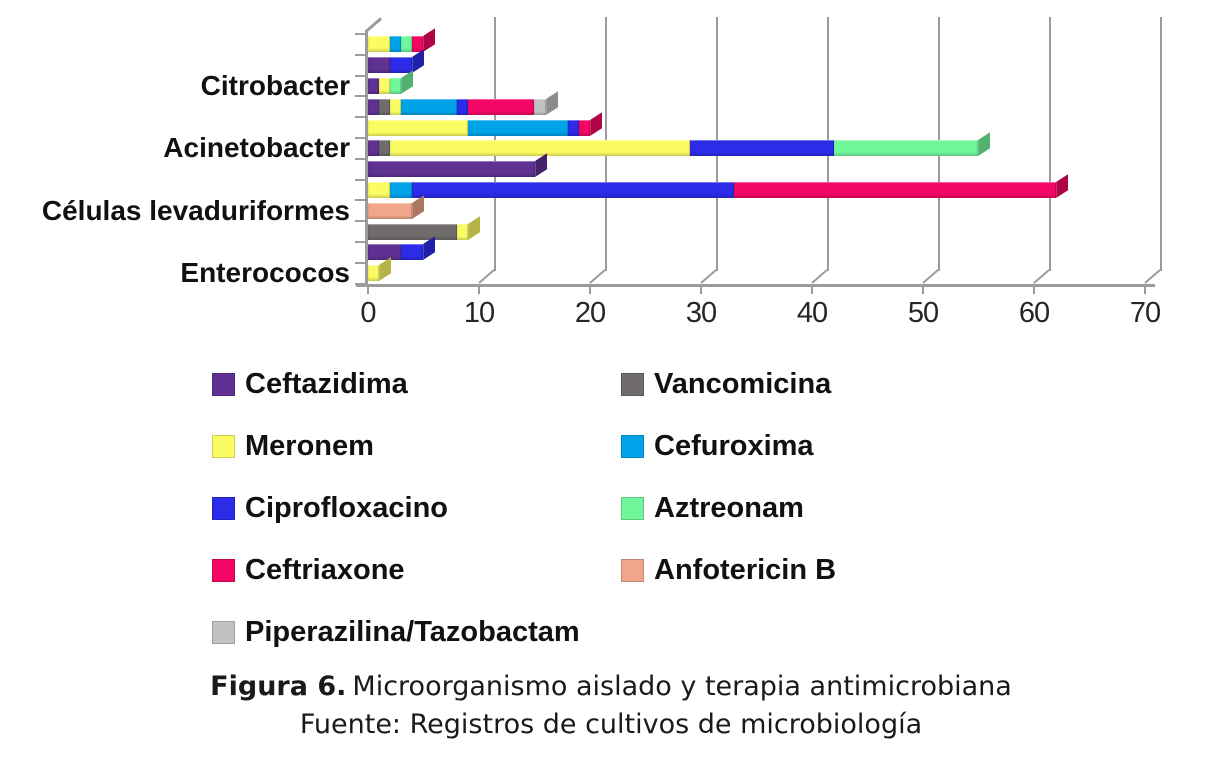  Describe the element at coordinates (755, 285) in the screenshot. I see `x-axis-line` at that location.